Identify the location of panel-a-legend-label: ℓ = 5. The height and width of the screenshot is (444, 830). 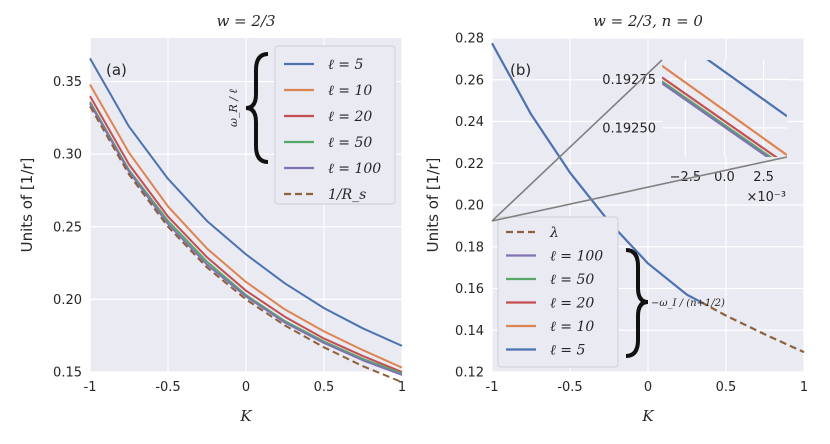
(345, 65).